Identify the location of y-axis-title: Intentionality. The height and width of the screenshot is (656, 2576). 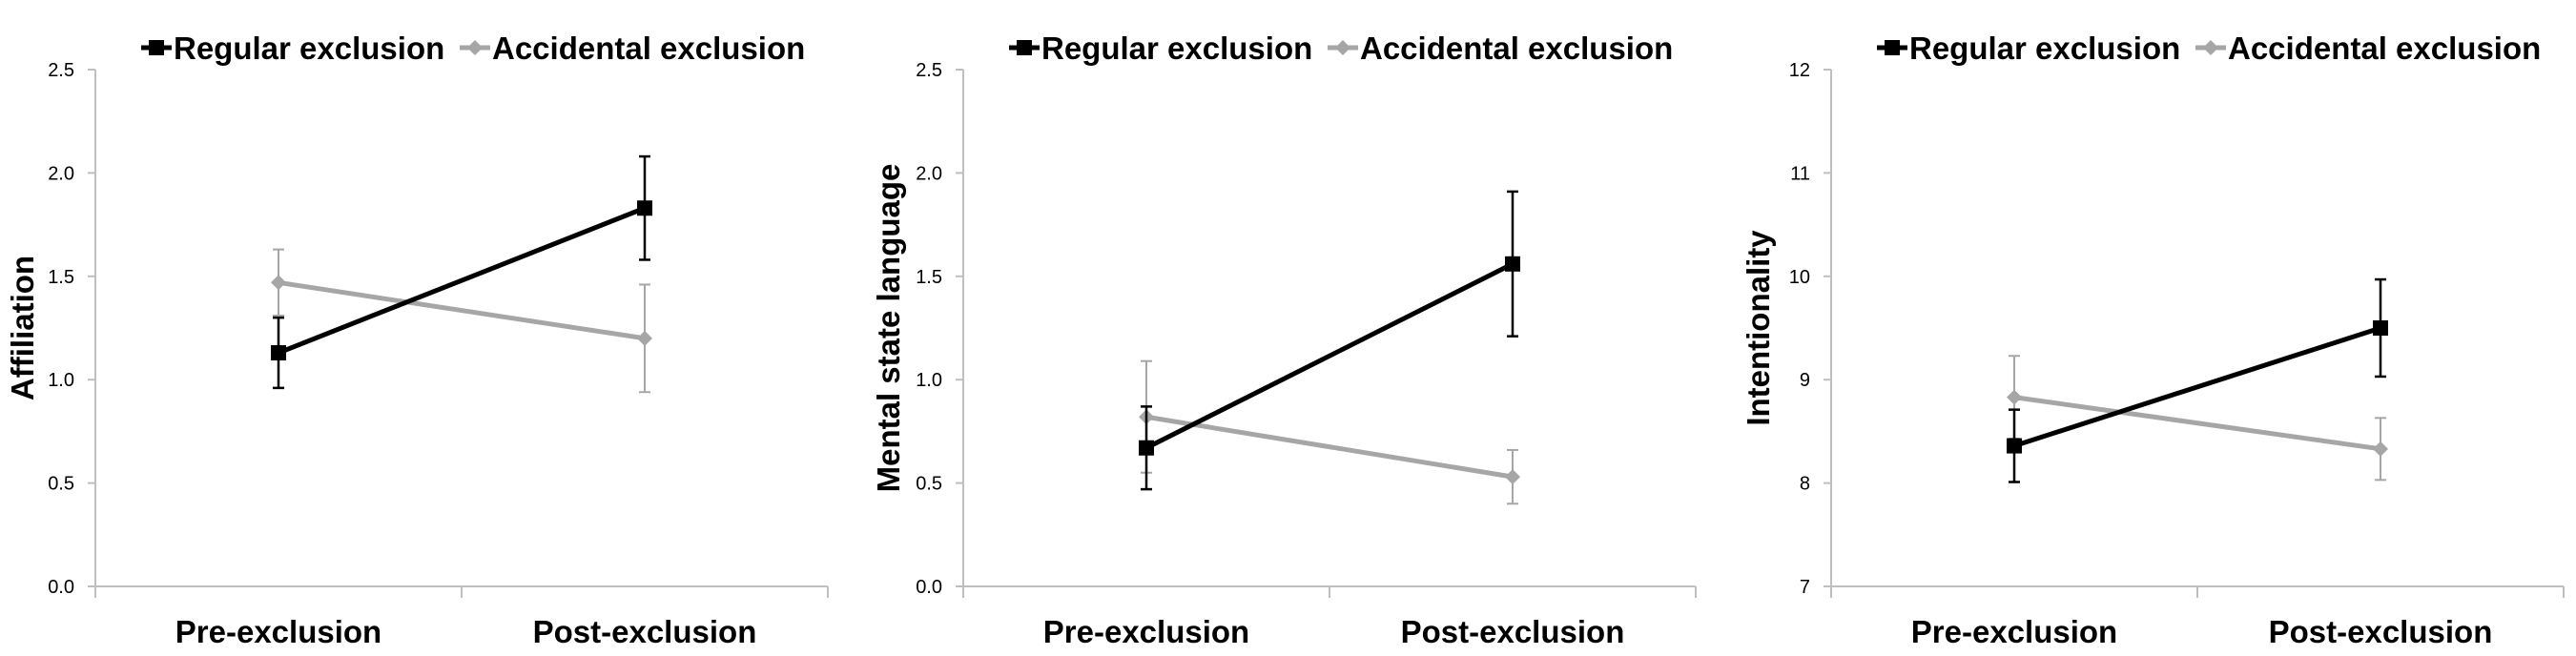
(1758, 328).